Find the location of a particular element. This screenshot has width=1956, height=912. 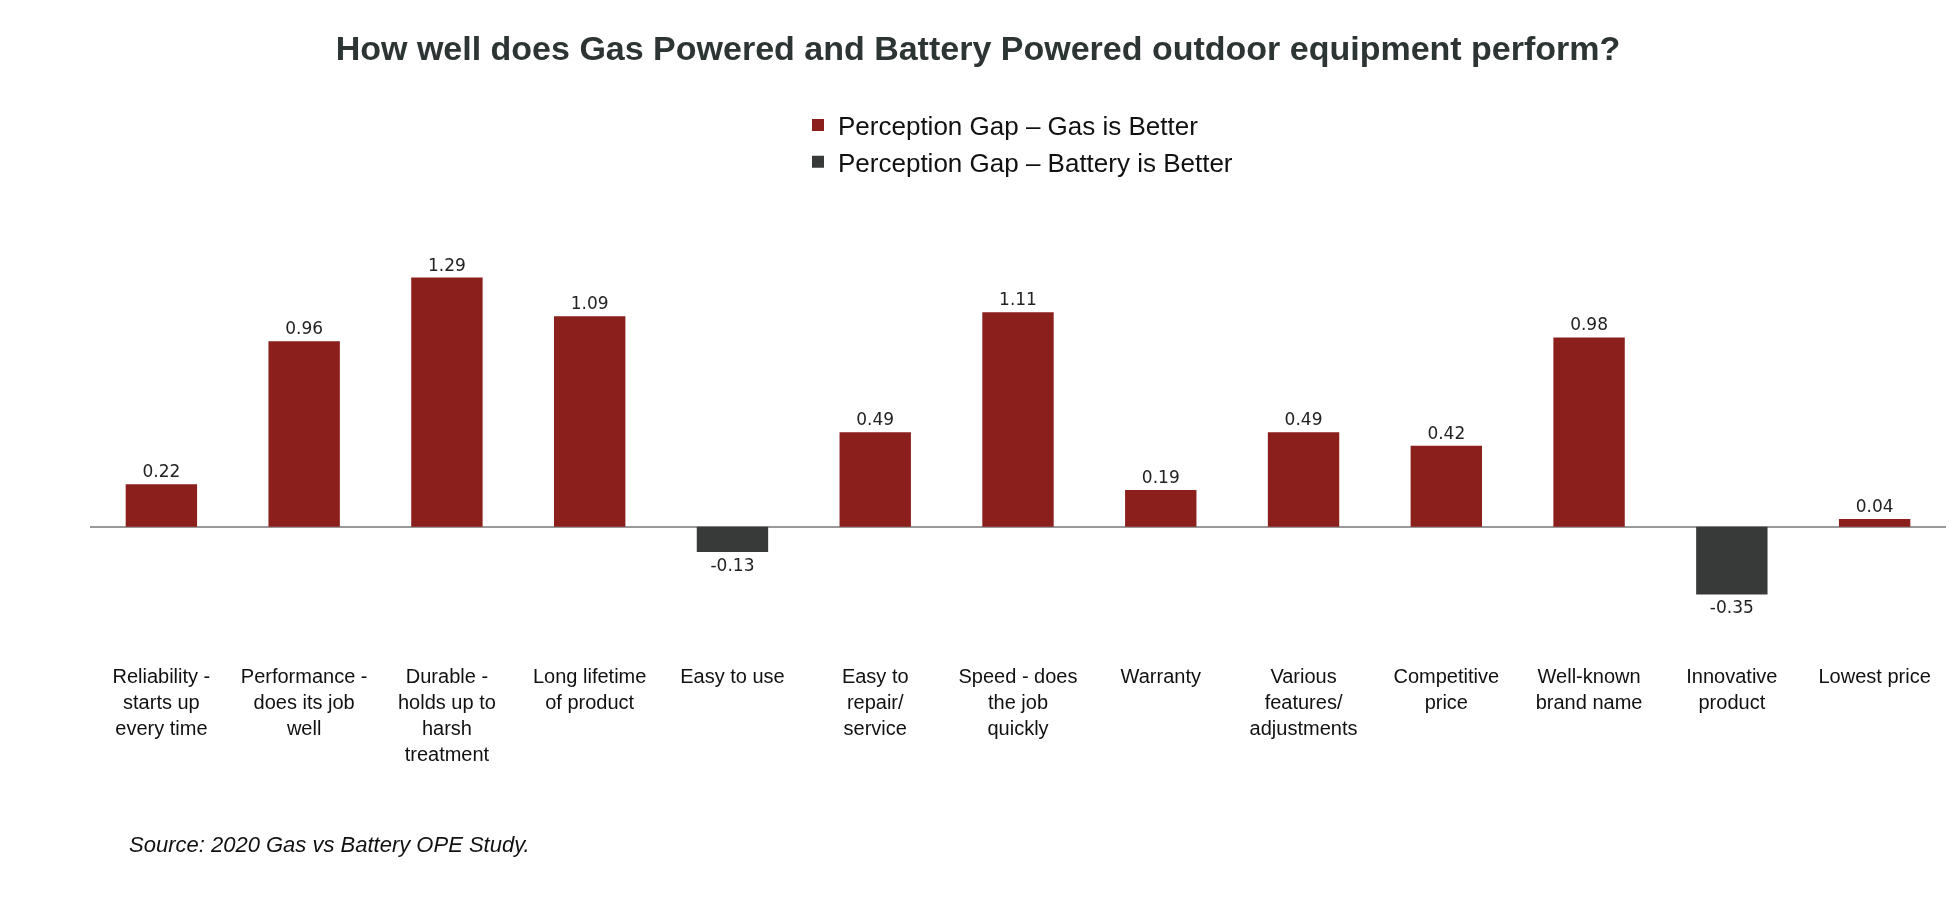

data-label: 0.19 is located at coordinates (1160, 477).